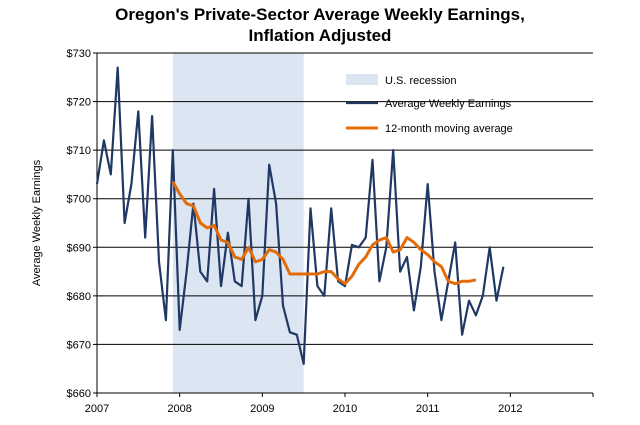 This screenshot has height=425, width=640. What do you see at coordinates (345, 409) in the screenshot?
I see `x-tick-label: 2010` at bounding box center [345, 409].